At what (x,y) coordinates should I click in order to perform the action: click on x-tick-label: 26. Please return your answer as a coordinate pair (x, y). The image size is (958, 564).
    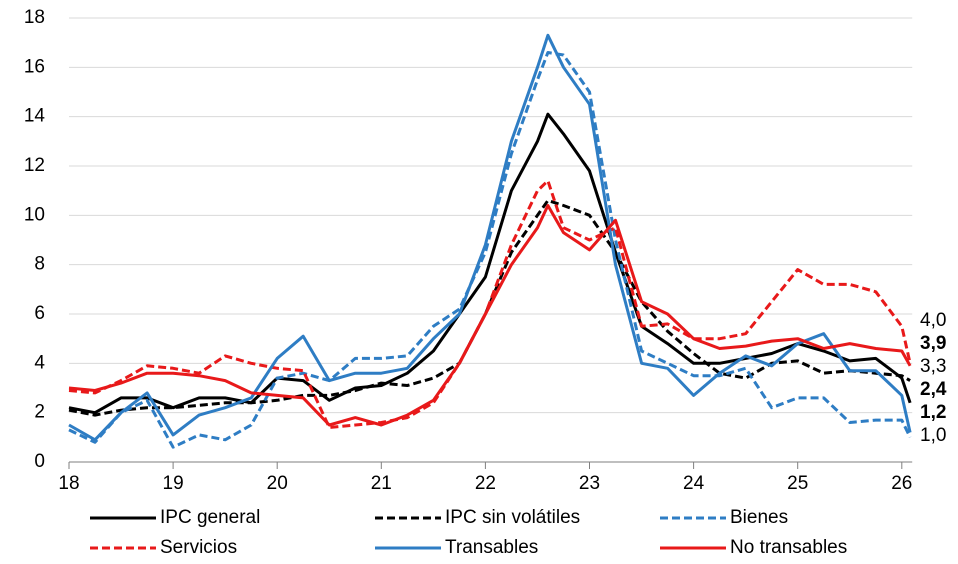
    Looking at the image, I should click on (901, 483).